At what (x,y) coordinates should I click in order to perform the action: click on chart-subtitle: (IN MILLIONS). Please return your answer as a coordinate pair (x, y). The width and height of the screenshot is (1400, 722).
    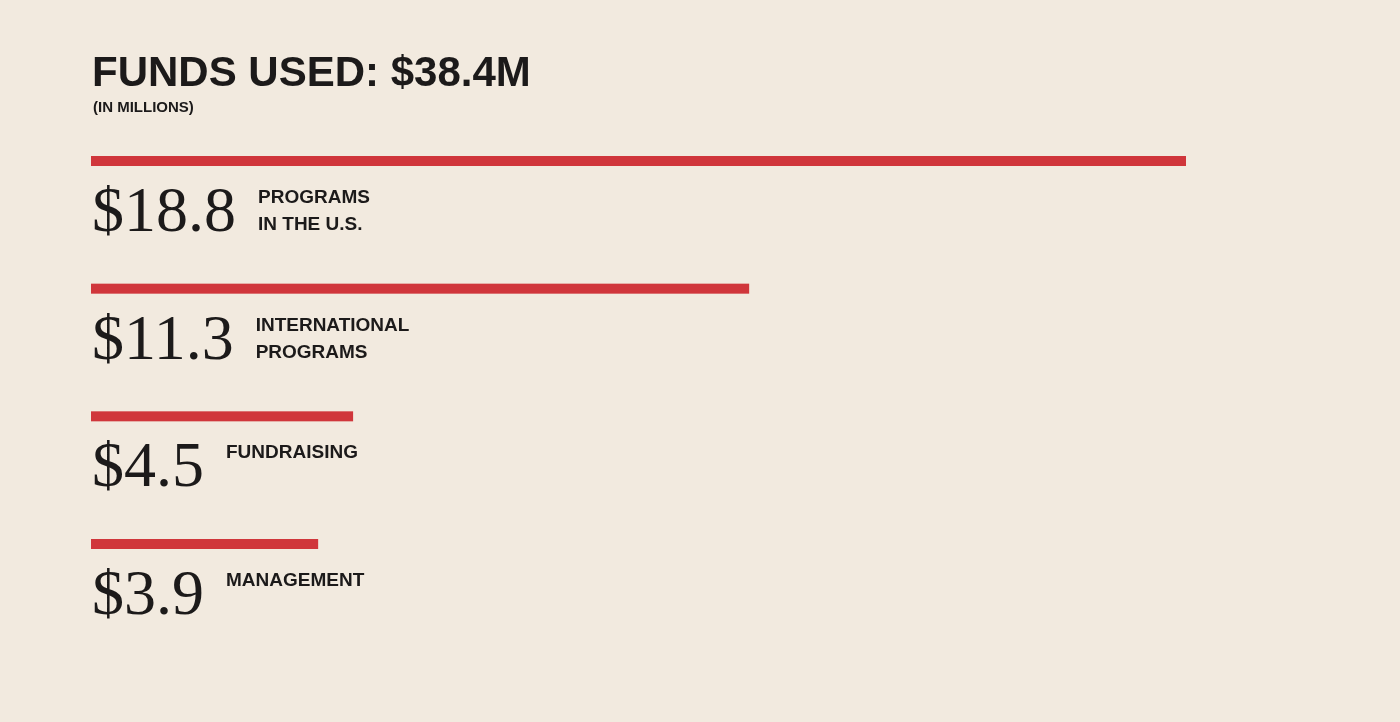
    Looking at the image, I should click on (143, 106).